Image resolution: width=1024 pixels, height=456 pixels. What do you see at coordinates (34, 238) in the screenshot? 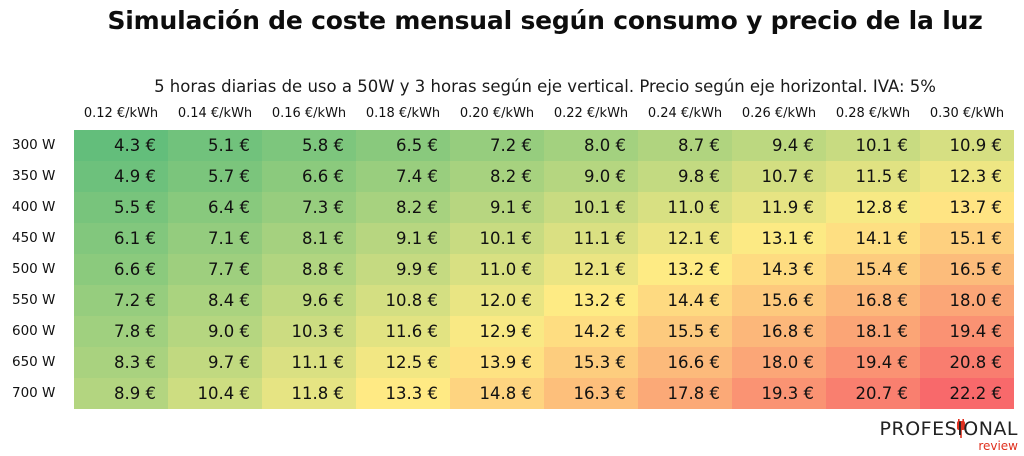
I see `row-header: 450 W` at bounding box center [34, 238].